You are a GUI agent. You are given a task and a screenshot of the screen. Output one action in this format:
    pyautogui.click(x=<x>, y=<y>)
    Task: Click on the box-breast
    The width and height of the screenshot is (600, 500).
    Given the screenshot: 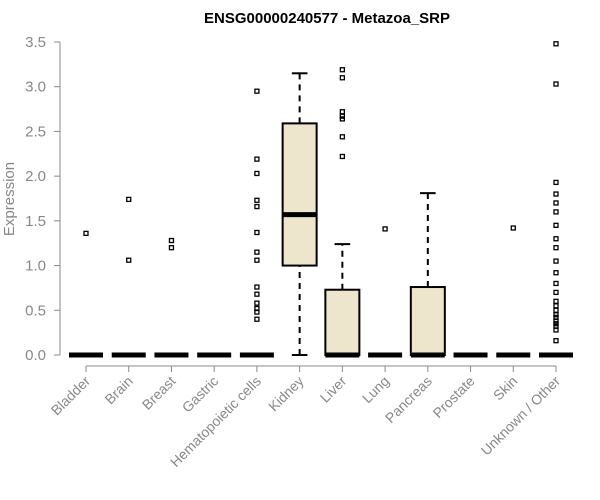 What is the action you would take?
    pyautogui.click(x=171, y=297)
    